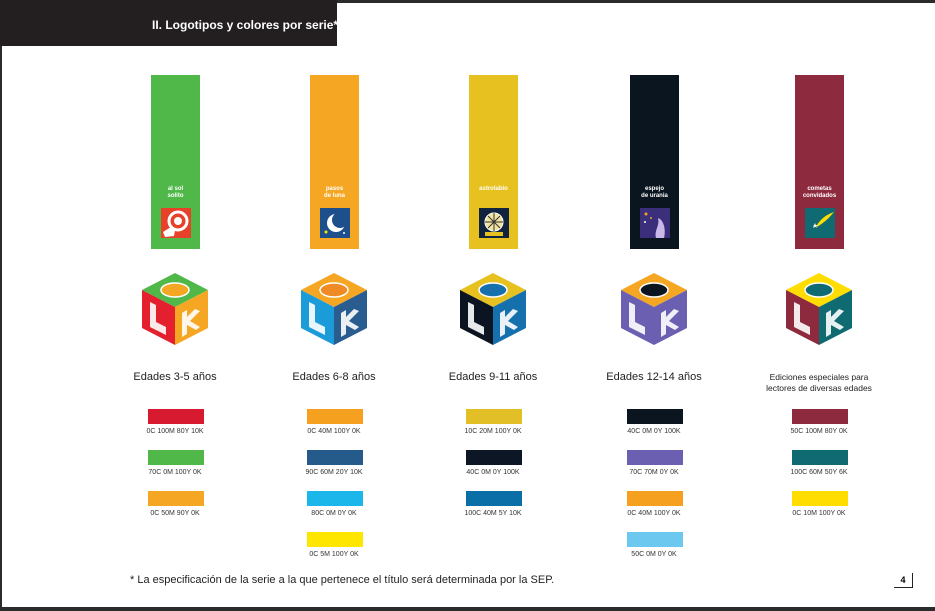  I want to click on series-name: cometas convidados, so click(819, 192).